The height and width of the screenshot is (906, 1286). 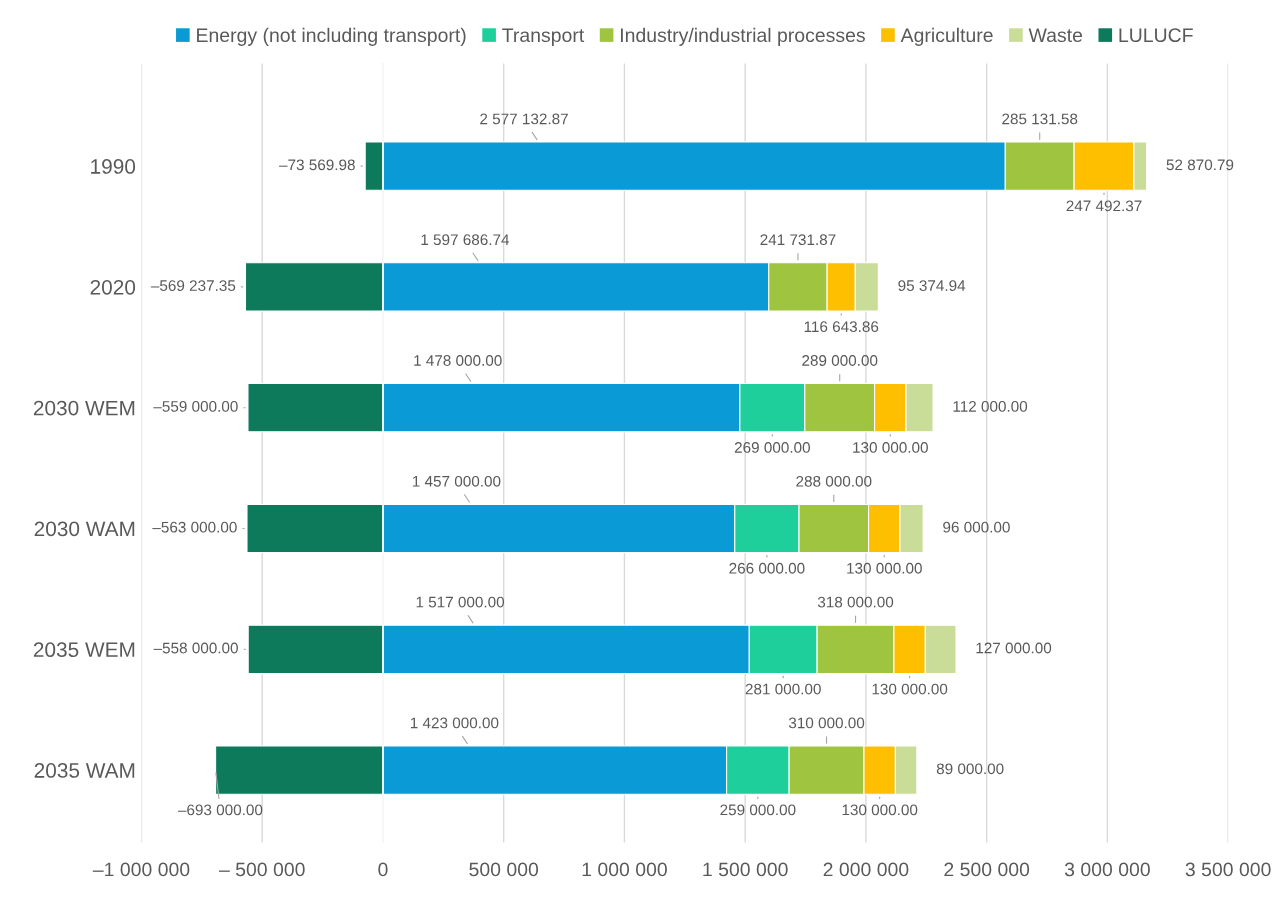 I want to click on legend-label: Agriculture, so click(x=946, y=36).